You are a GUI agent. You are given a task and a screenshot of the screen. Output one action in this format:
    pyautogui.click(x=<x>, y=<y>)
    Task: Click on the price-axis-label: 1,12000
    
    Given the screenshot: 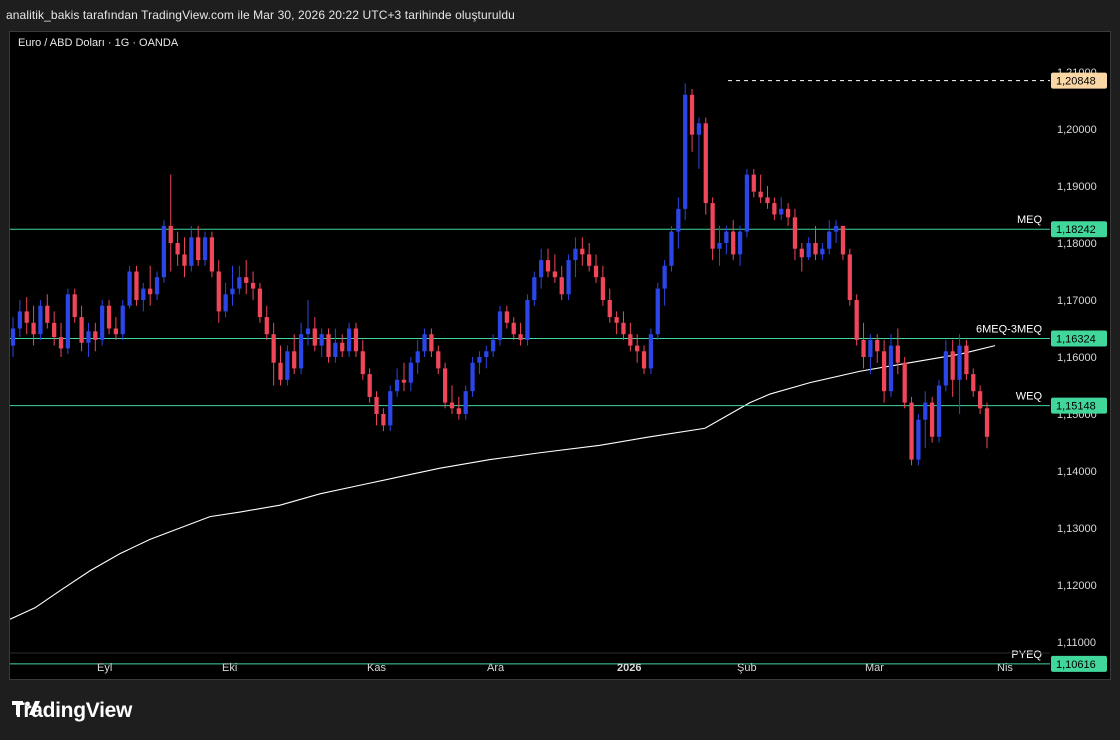 What is the action you would take?
    pyautogui.click(x=1077, y=586)
    